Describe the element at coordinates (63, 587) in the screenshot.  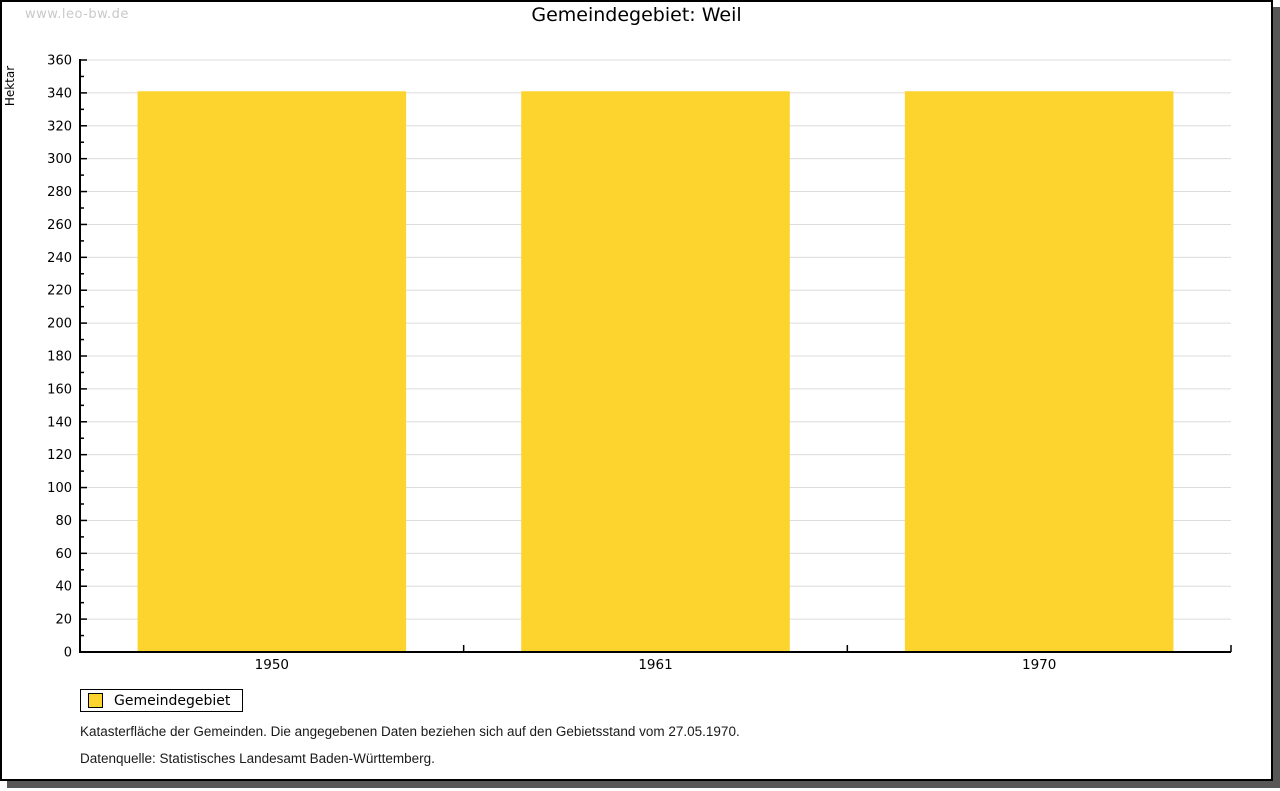
I see `y-tick-label: 40` at that location.